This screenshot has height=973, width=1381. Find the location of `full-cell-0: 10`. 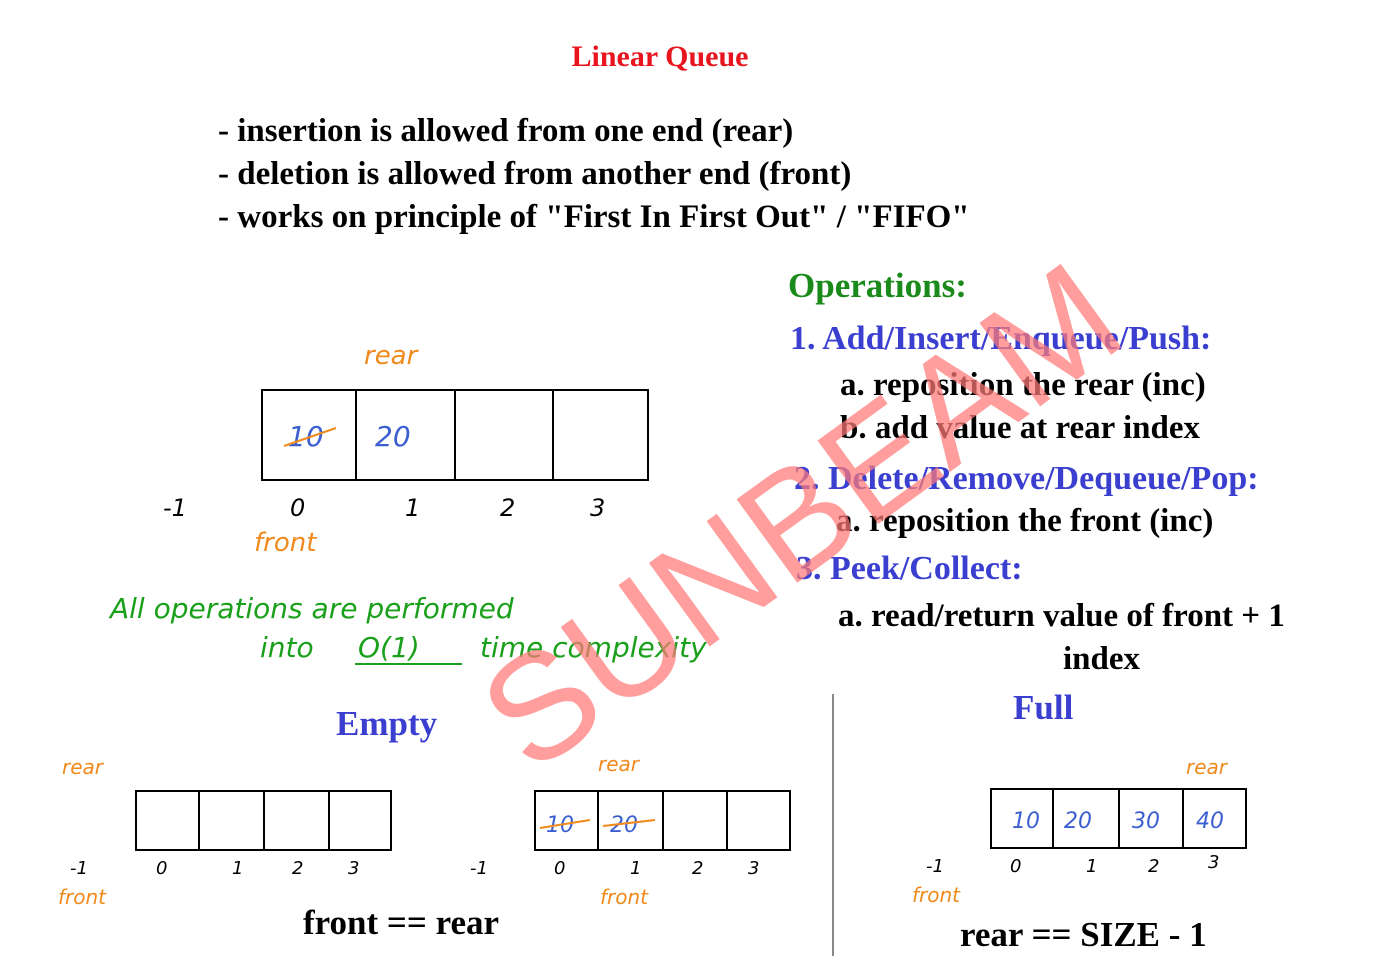

full-cell-0: 10 is located at coordinates (1026, 821).